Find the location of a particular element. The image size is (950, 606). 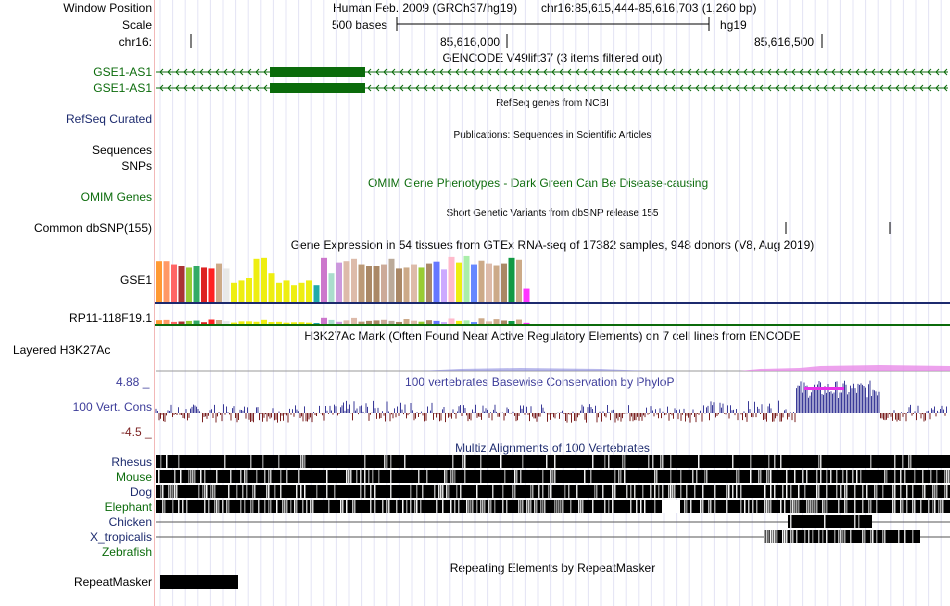

gencode-transcripts is located at coordinates (552, 80).